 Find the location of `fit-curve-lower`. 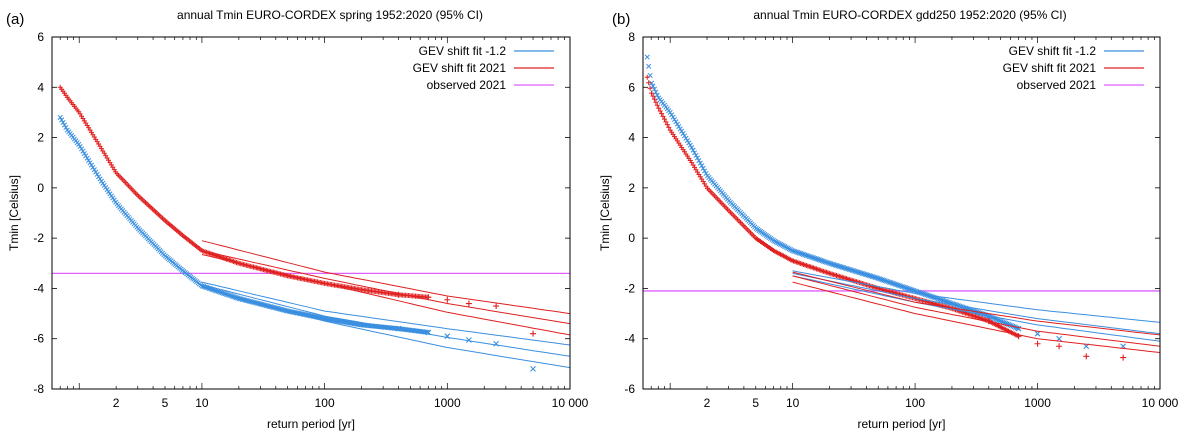

fit-curve-lower is located at coordinates (385, 295).